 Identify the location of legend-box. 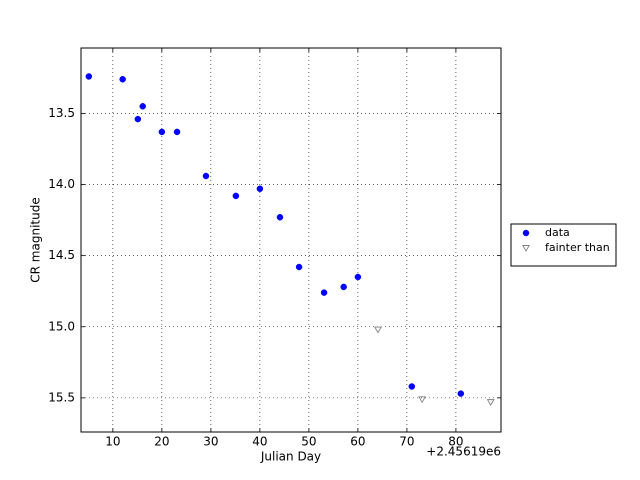
(563, 245).